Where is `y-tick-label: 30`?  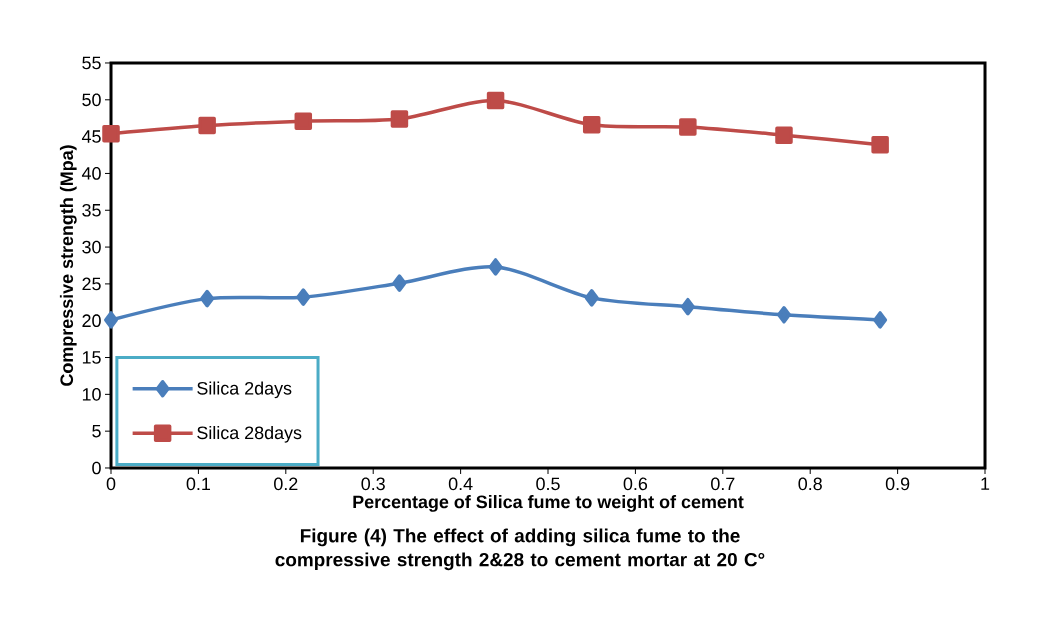
y-tick-label: 30 is located at coordinates (91, 247).